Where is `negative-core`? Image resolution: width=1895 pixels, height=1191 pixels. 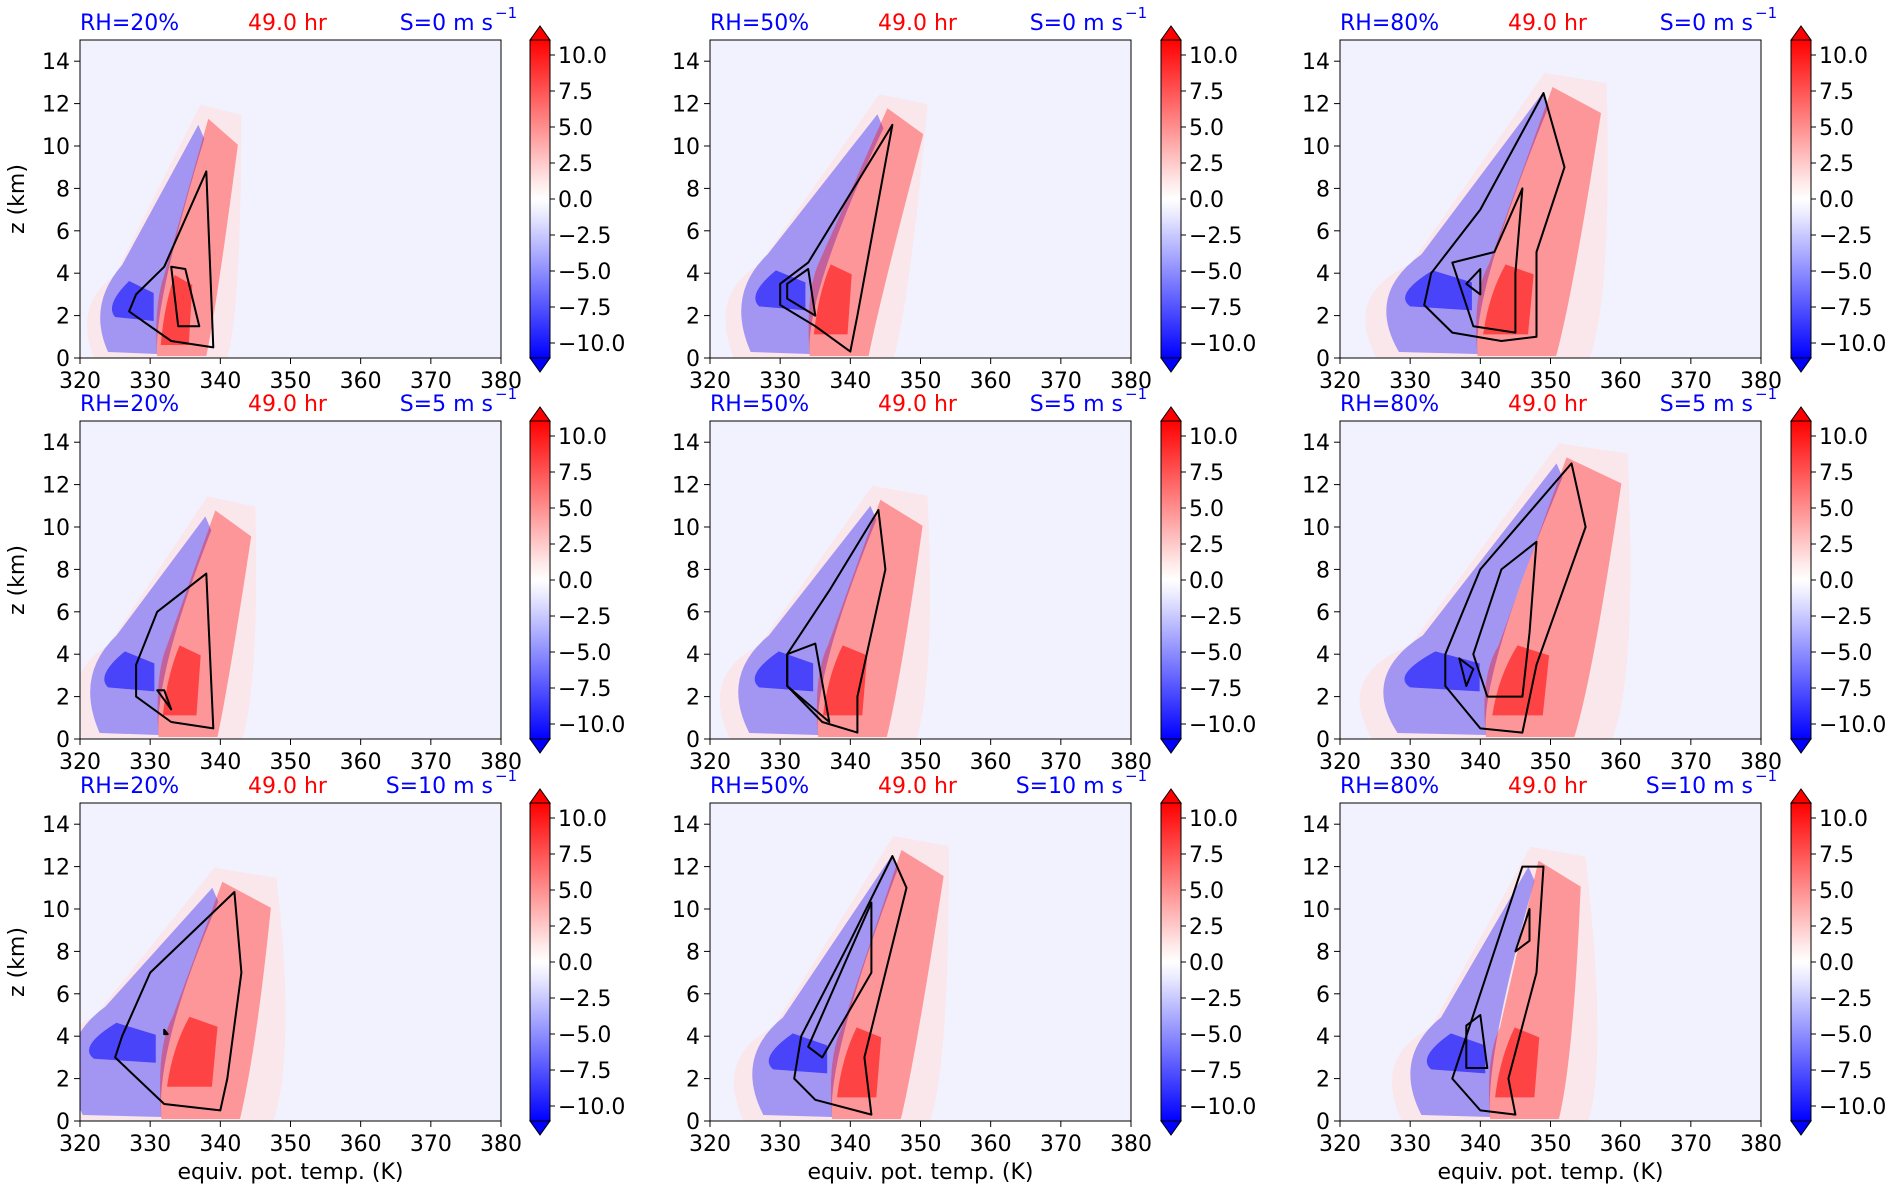
negative-core is located at coordinates (784, 671).